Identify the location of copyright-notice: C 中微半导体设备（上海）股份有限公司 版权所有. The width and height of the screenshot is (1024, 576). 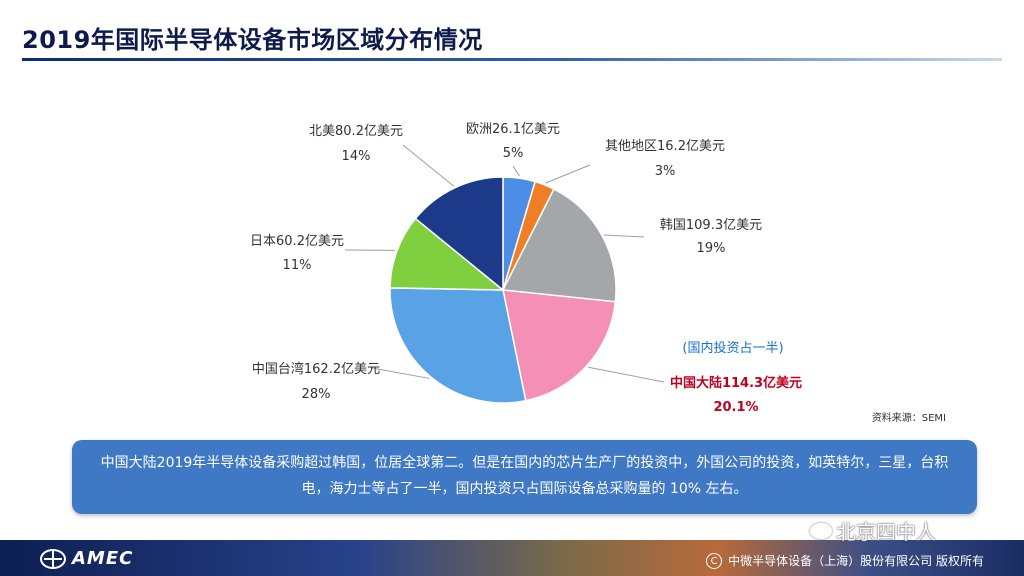
(845, 560).